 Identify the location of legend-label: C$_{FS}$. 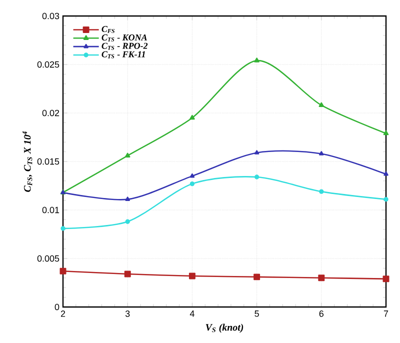
(108, 29).